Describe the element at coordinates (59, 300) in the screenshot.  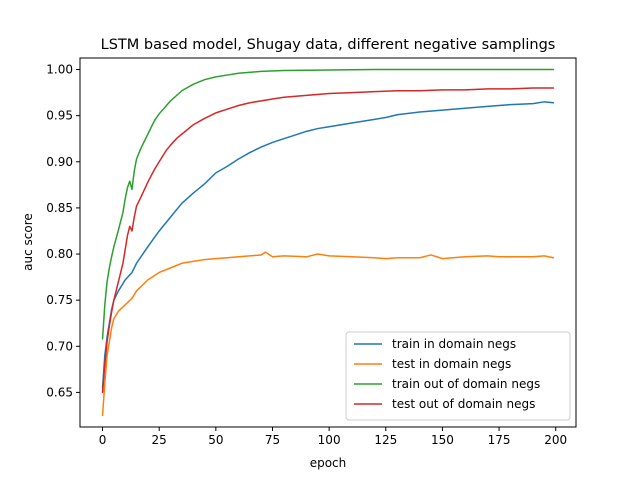
I see `y-tick-label: 0.75` at that location.